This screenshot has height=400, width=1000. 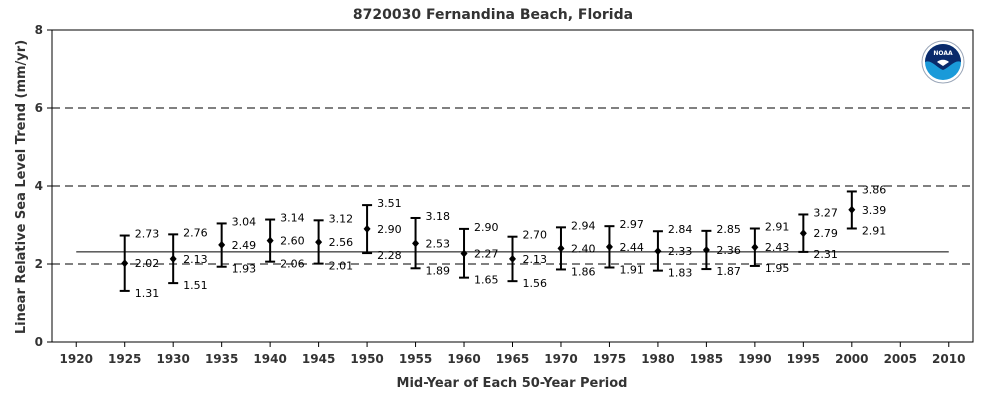 What do you see at coordinates (631, 224) in the screenshot?
I see `upper-bound-label: 2.97` at bounding box center [631, 224].